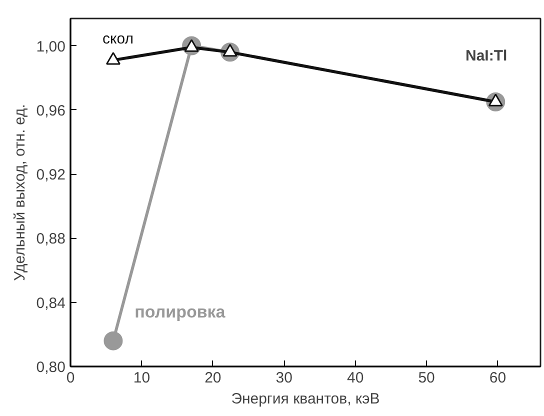 The height and width of the screenshot is (416, 544). What do you see at coordinates (180, 312) in the screenshot?
I see `series-label: полировка` at bounding box center [180, 312].